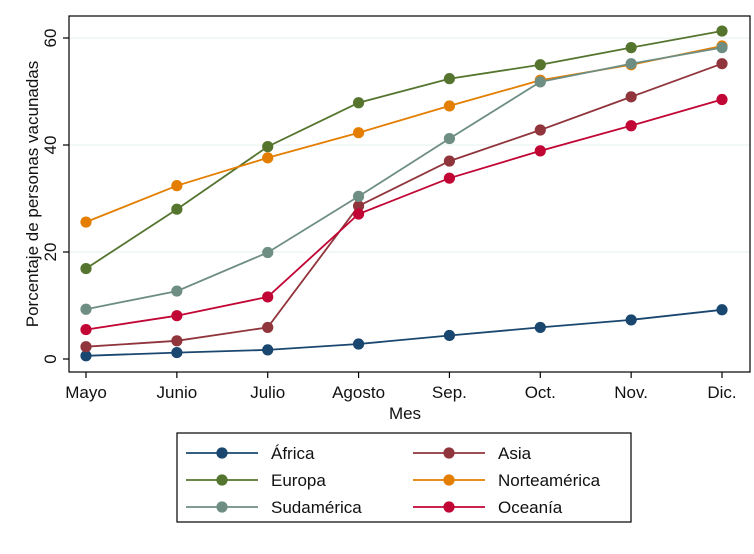 This screenshot has width=754, height=554. What do you see at coordinates (50, 145) in the screenshot?
I see `y-tick-label: 40` at bounding box center [50, 145].